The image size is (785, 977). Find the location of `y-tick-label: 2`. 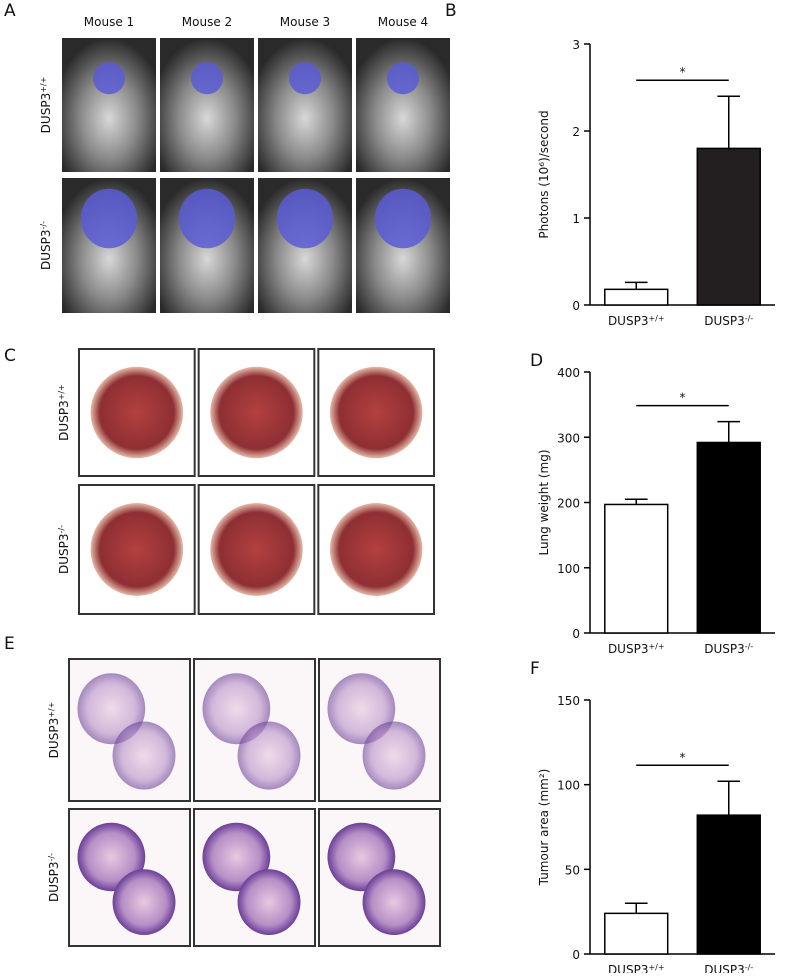

y-tick-label: 2 is located at coordinates (576, 132).